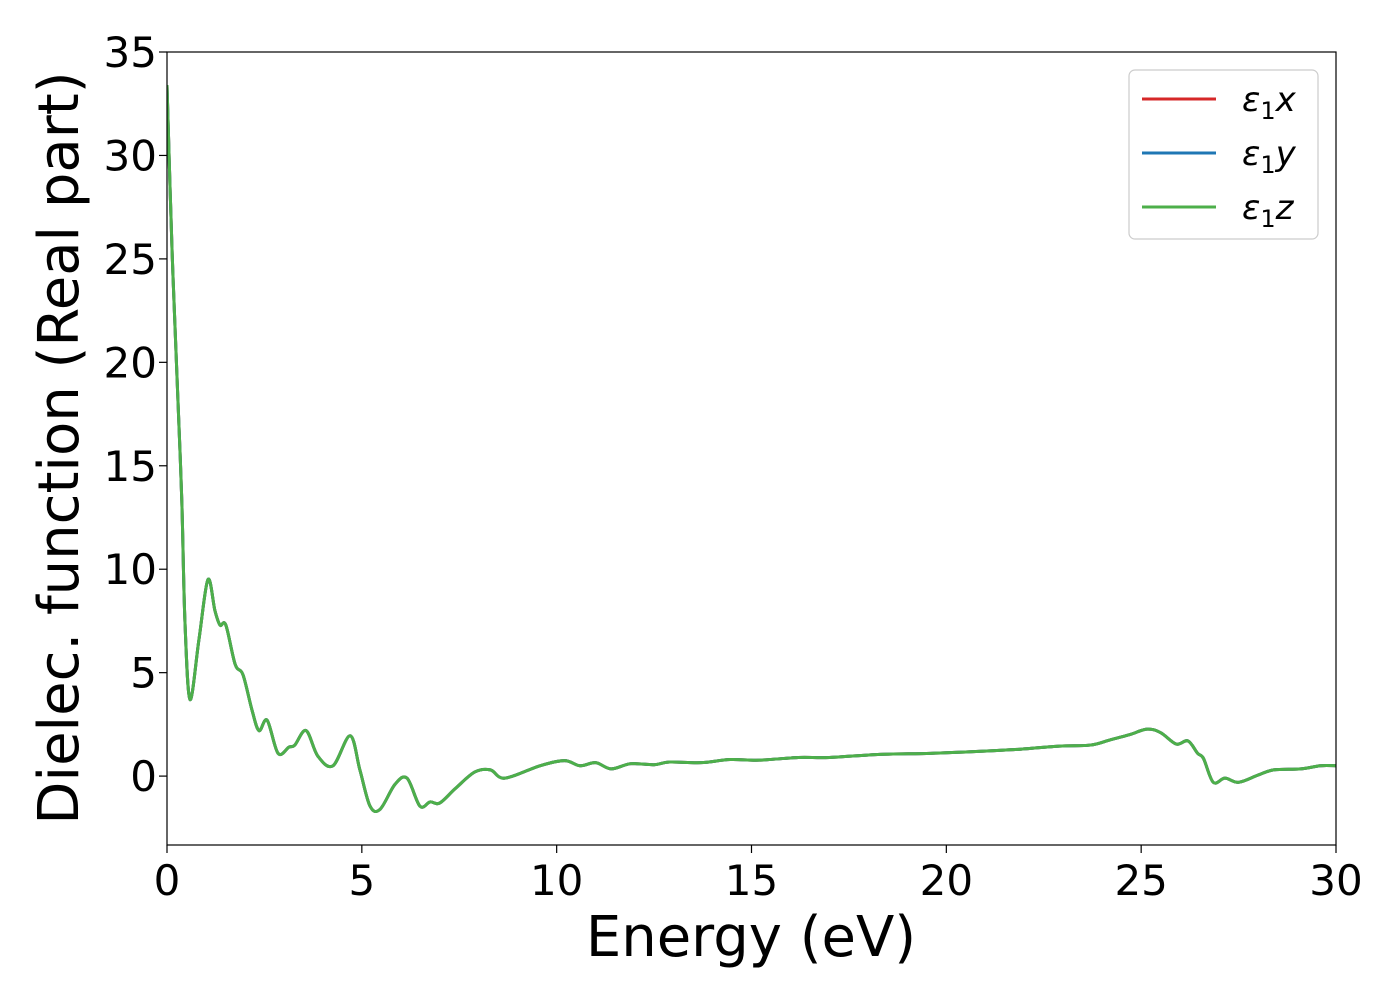 This screenshot has width=1400, height=1004. What do you see at coordinates (1269, 102) in the screenshot?
I see `legend-label: ε1x` at bounding box center [1269, 102].